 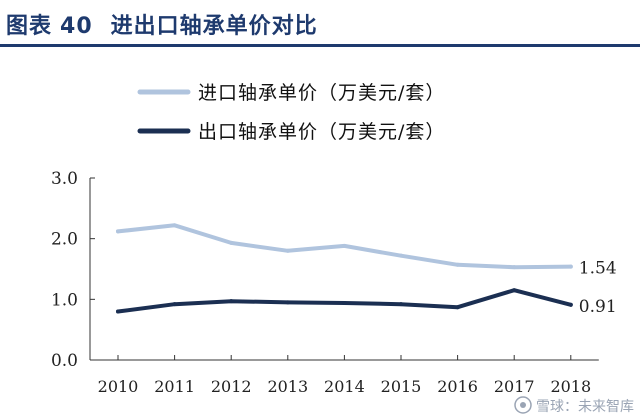 What do you see at coordinates (321, 132) in the screenshot?
I see `legend-label-1: 出口轴承单价（万美元/套）` at bounding box center [321, 132].